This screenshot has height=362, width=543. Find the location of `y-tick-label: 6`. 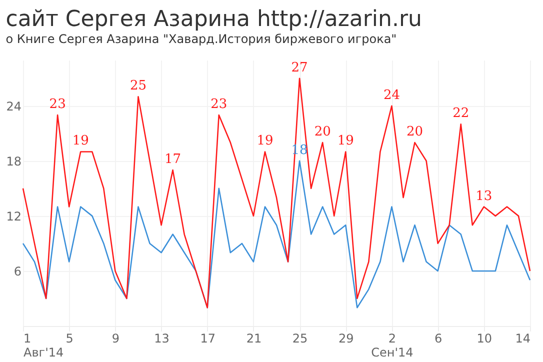

y-tick-label: 6 is located at coordinates (18, 271).